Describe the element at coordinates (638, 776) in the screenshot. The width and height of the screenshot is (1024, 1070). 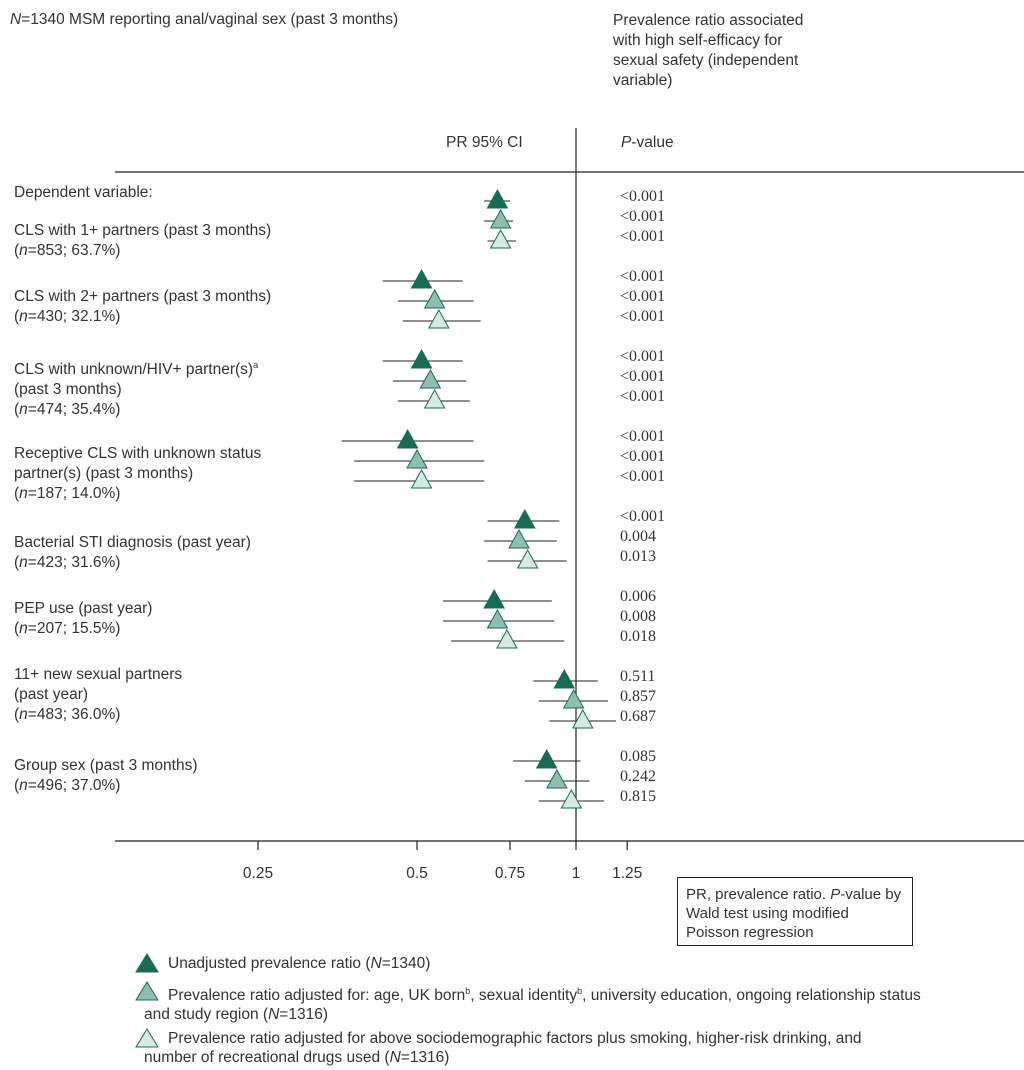
I see `p-value: 0.242` at that location.